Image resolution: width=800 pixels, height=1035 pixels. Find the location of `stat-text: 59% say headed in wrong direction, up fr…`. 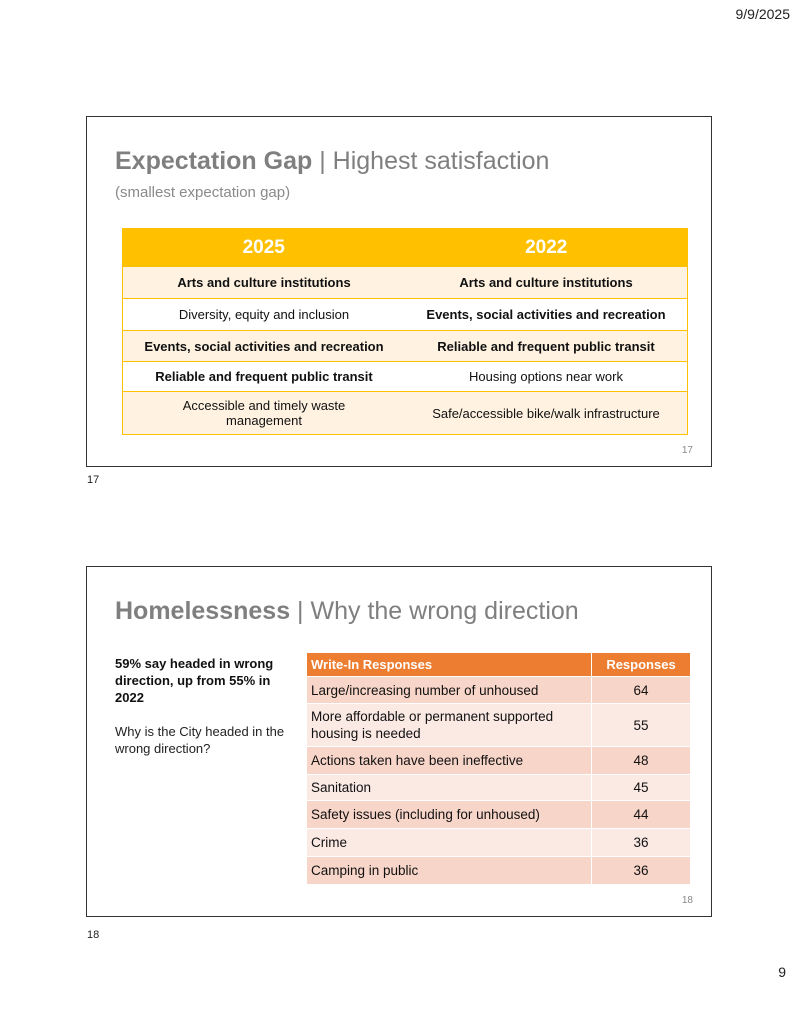

stat-text: 59% say headed in wrong direction, up fr… is located at coordinates (194, 680).